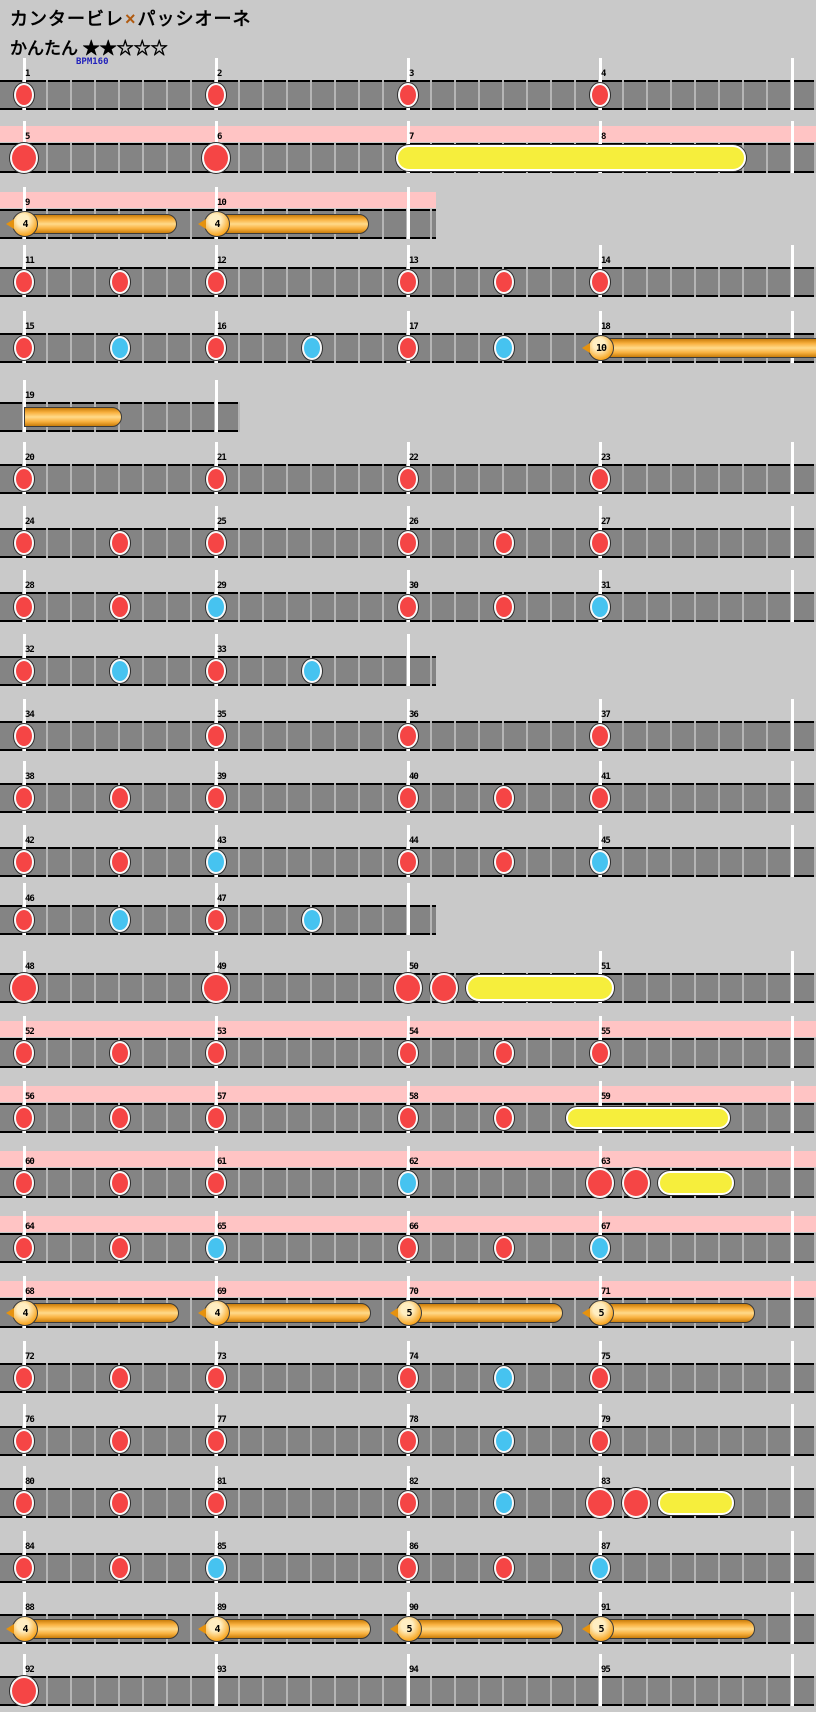 The width and height of the screenshot is (816, 1712). Describe the element at coordinates (30, 327) in the screenshot. I see `measure-label: 15` at that location.